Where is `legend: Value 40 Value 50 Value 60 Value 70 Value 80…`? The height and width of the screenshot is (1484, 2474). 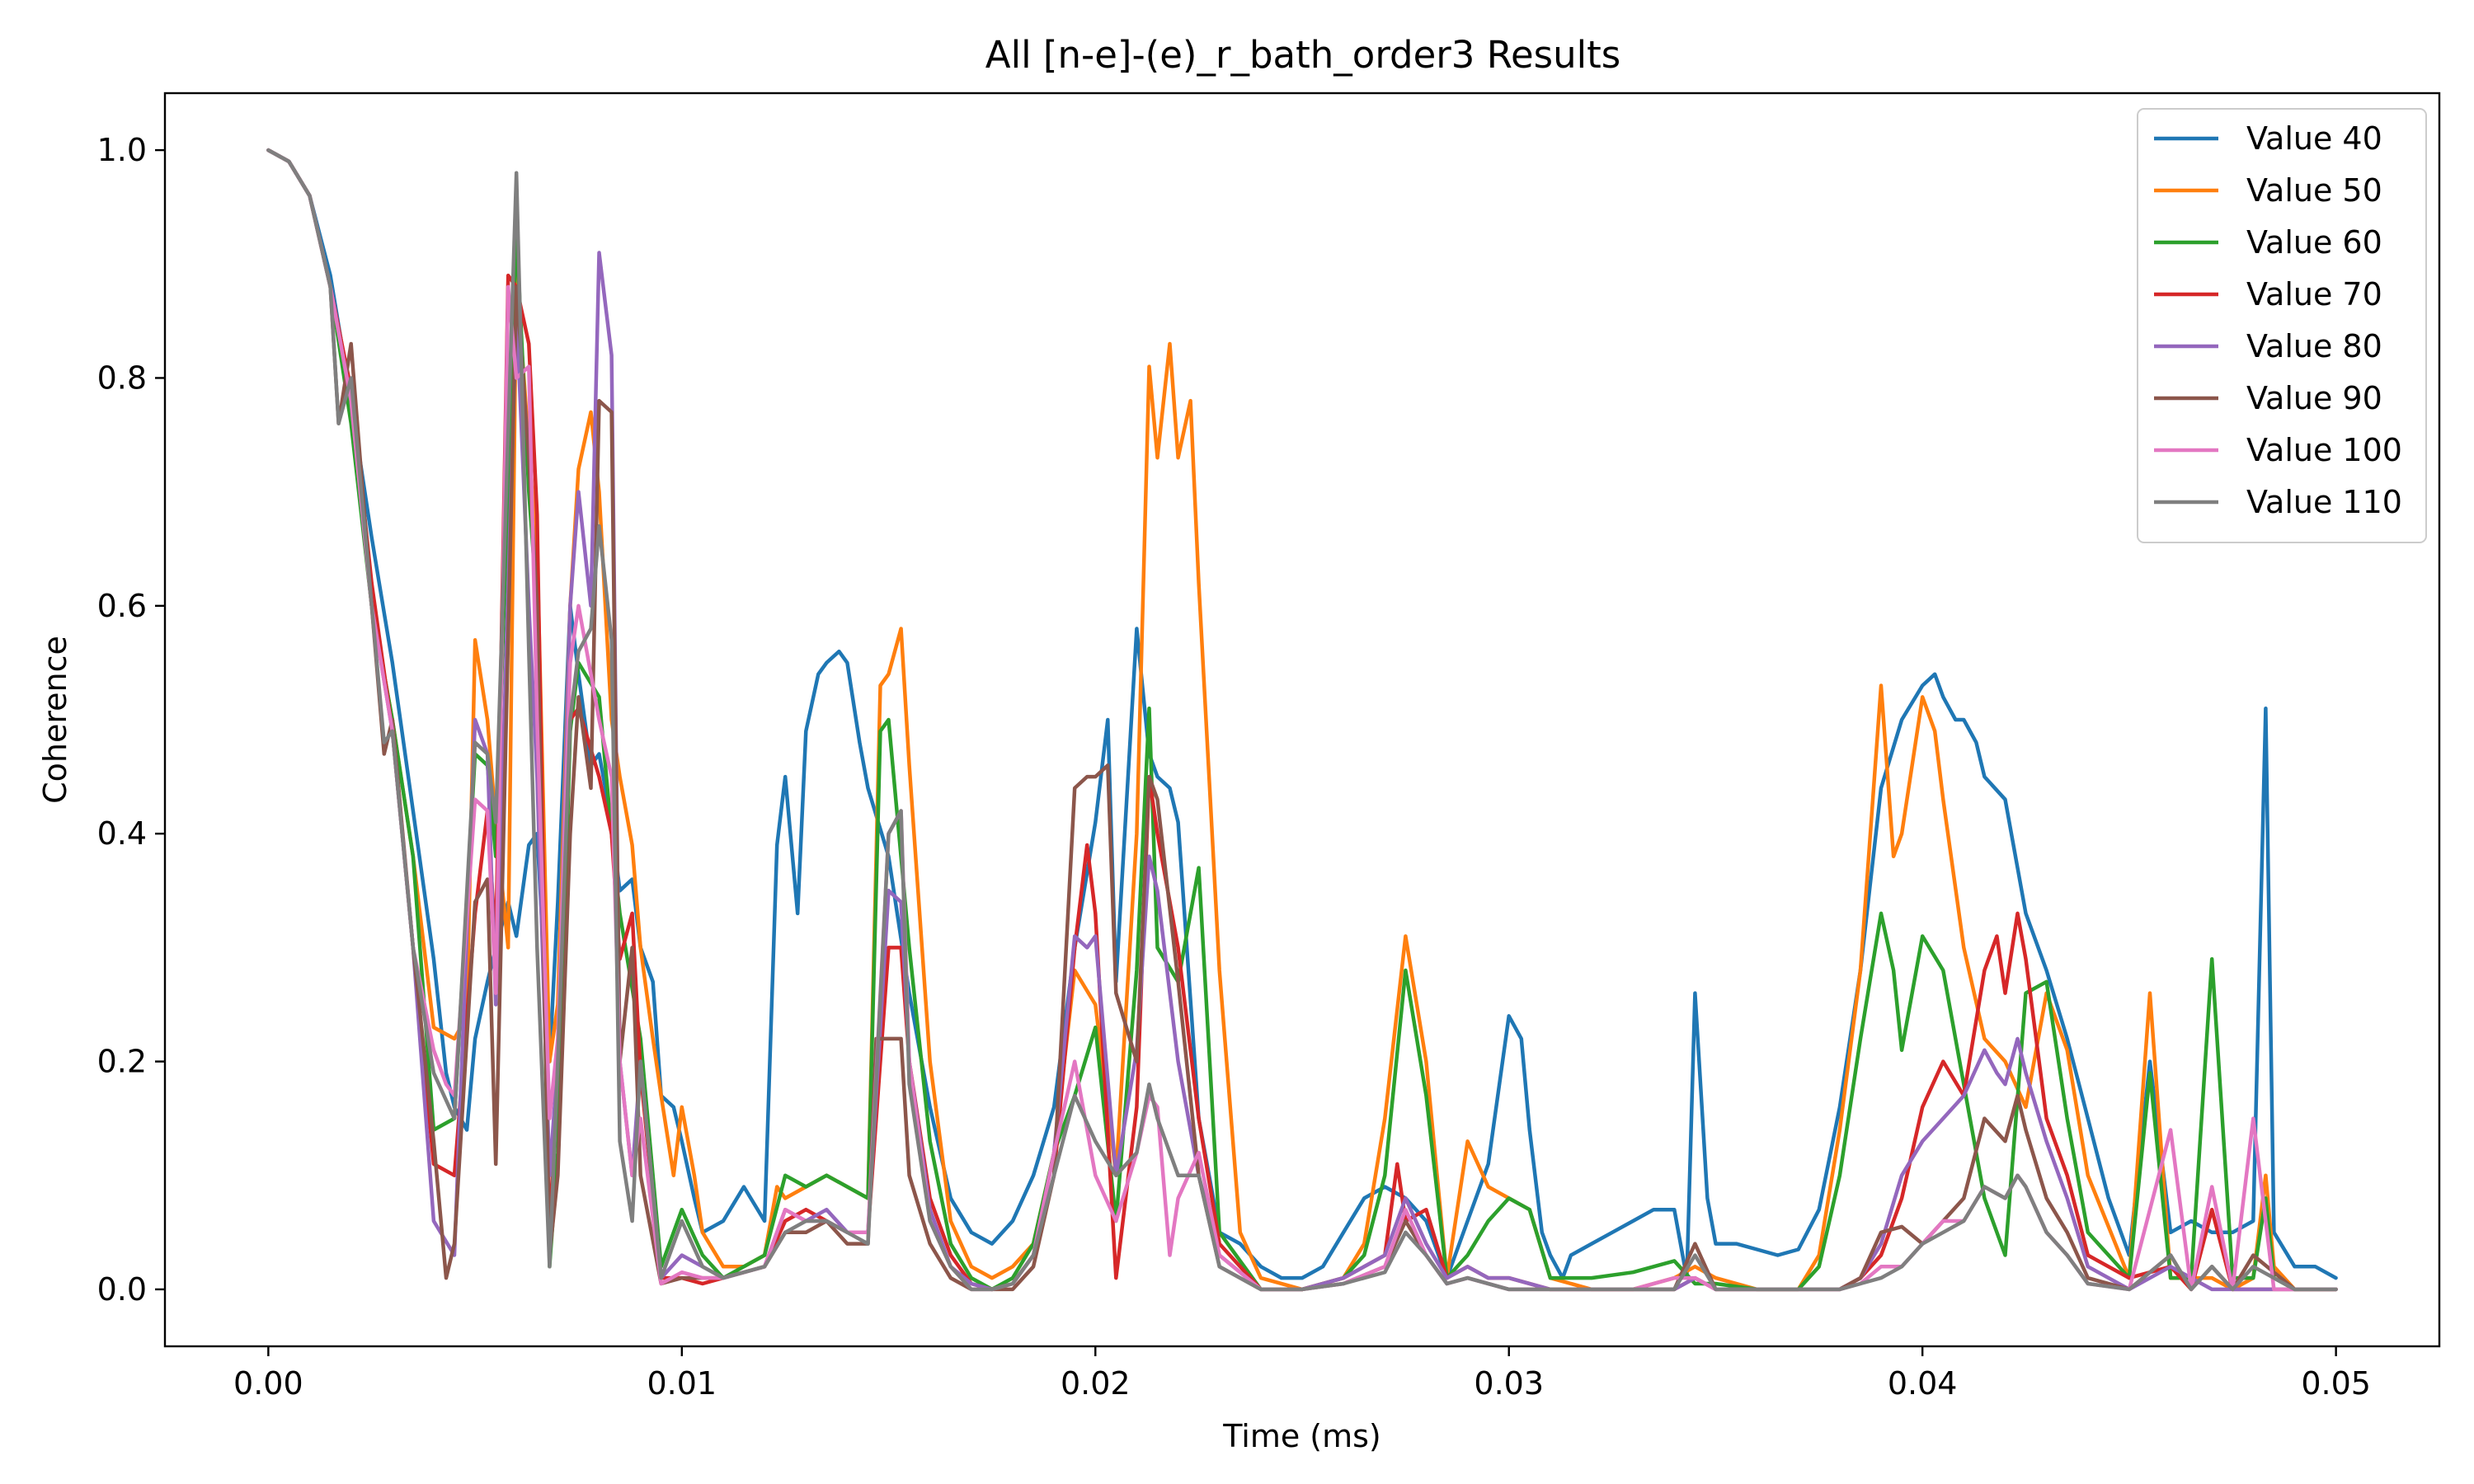
legend: Value 40 Value 50 Value 60 Value 70 Value 80… is located at coordinates (2282, 325).